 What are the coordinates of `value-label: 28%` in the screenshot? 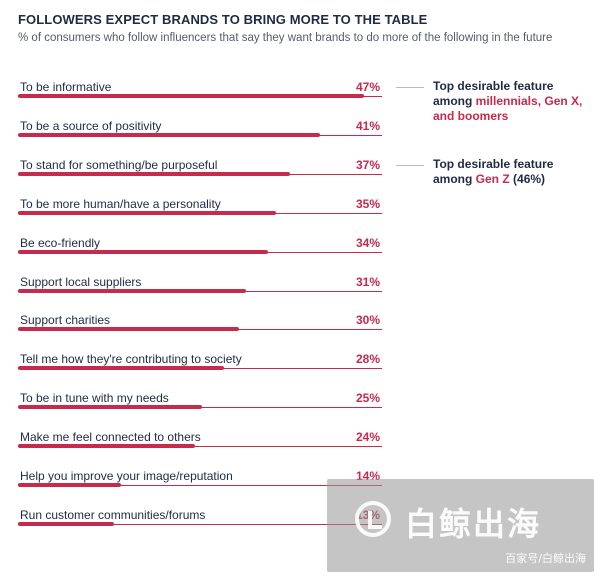 It's located at (367, 359).